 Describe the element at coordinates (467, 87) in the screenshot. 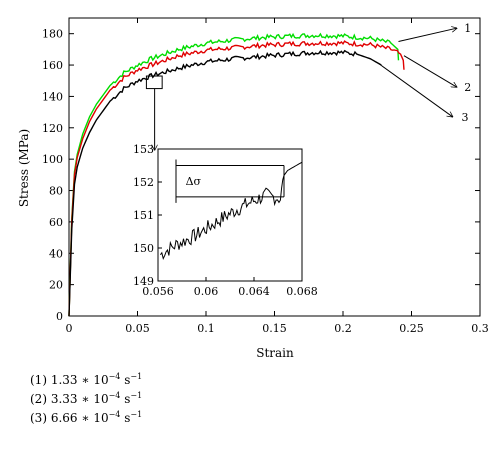

I see `callout-label-2: 2` at that location.